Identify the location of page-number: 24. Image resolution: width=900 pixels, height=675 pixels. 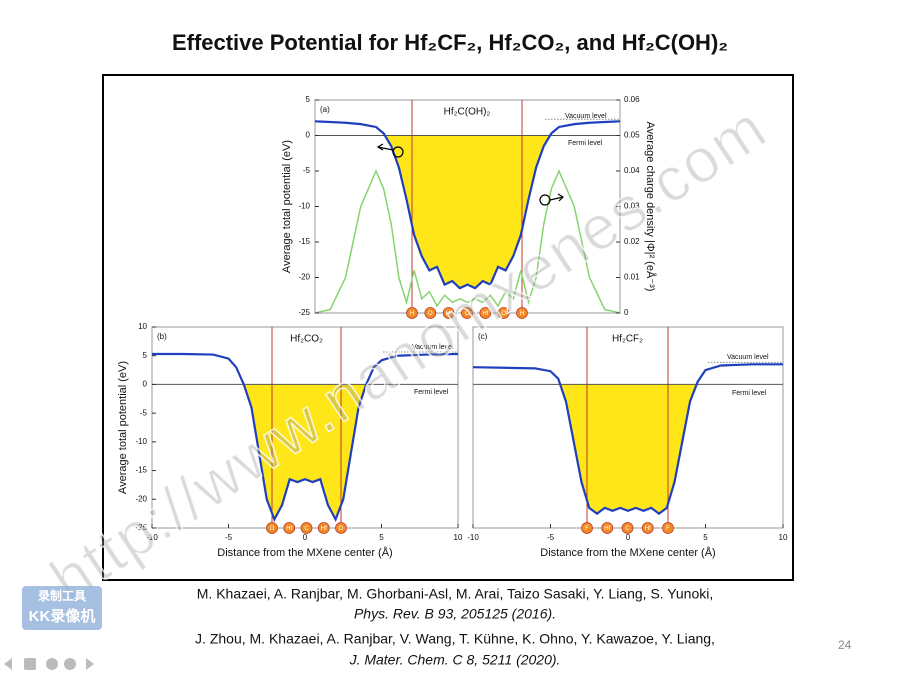
(845, 645).